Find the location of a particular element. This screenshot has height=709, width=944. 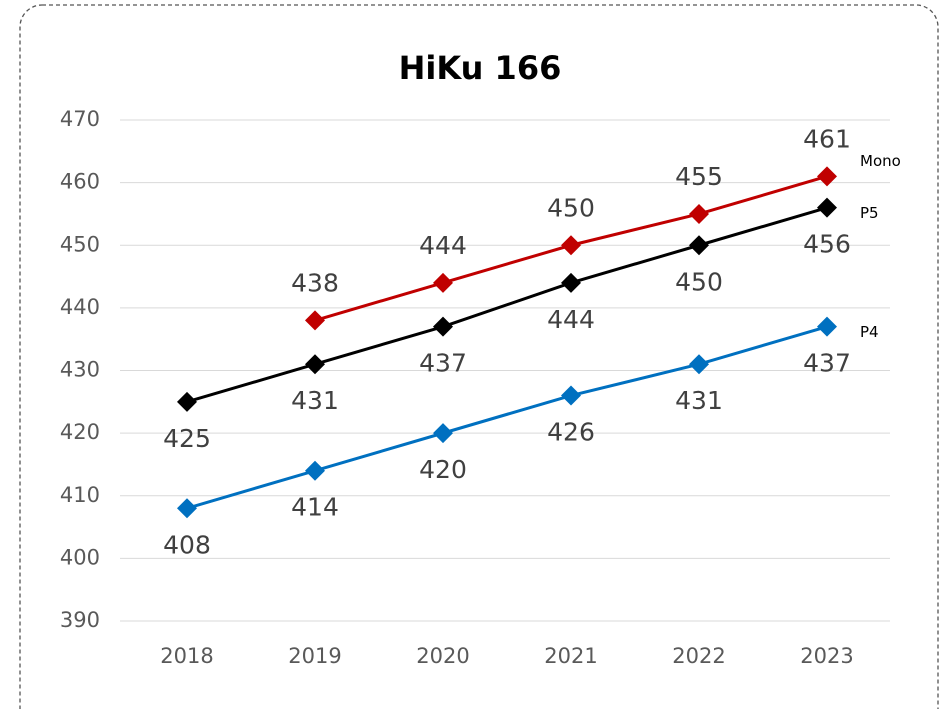

data-label: 438 is located at coordinates (315, 282).